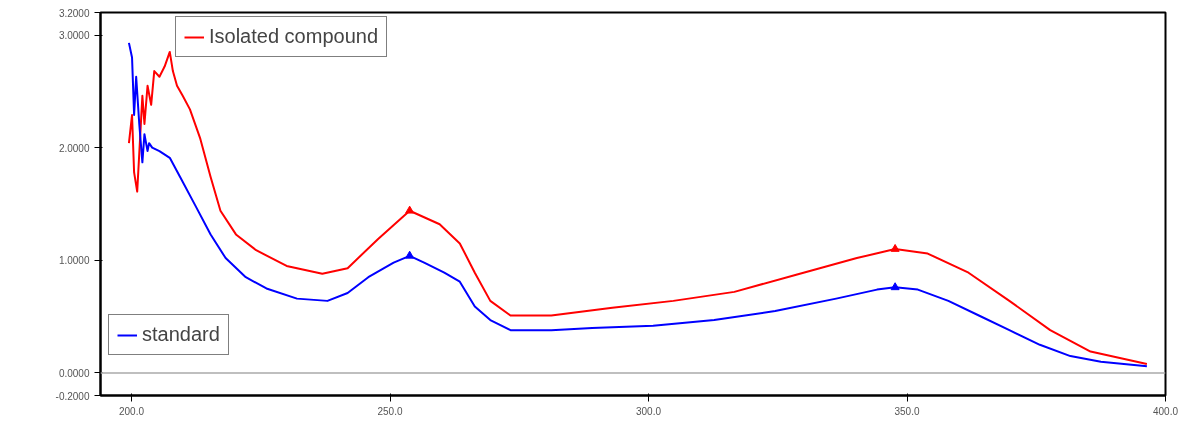 The width and height of the screenshot is (1202, 430). I want to click on x-tick-label: 300.0, so click(649, 411).